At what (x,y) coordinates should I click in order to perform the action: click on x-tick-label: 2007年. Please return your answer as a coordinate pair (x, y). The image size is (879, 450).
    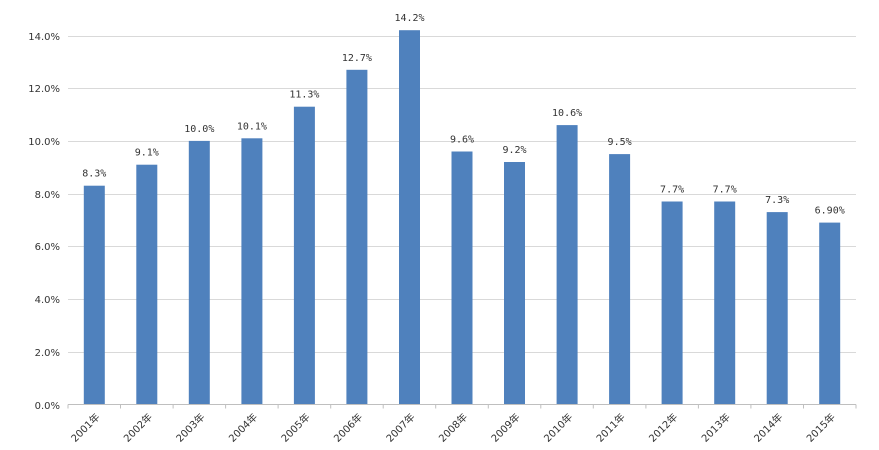
    Looking at the image, I should click on (400, 427).